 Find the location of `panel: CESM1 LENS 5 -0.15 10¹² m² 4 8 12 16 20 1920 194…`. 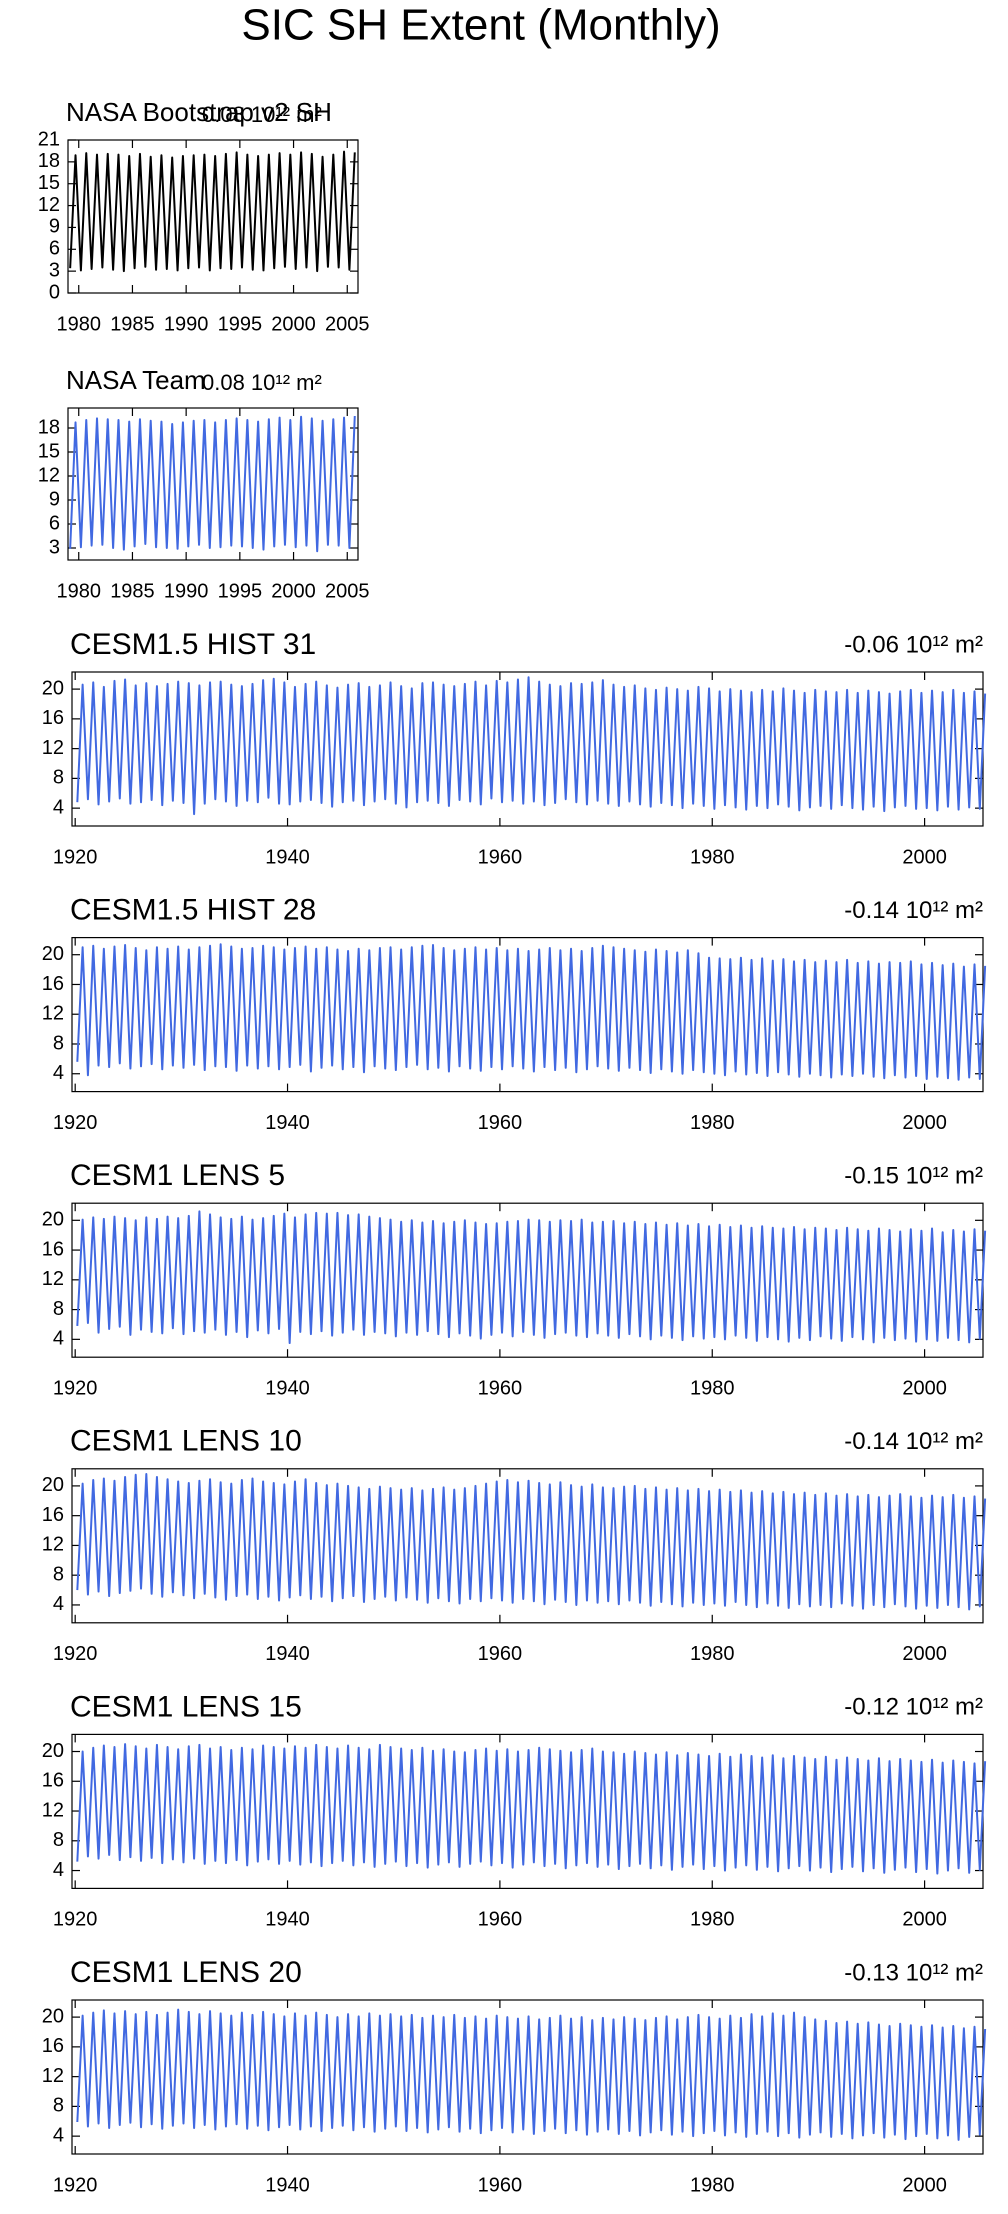

panel: CESM1 LENS 5 -0.15 10¹² m² 4 8 12 16 20 1920 194… is located at coordinates (514, 1279).